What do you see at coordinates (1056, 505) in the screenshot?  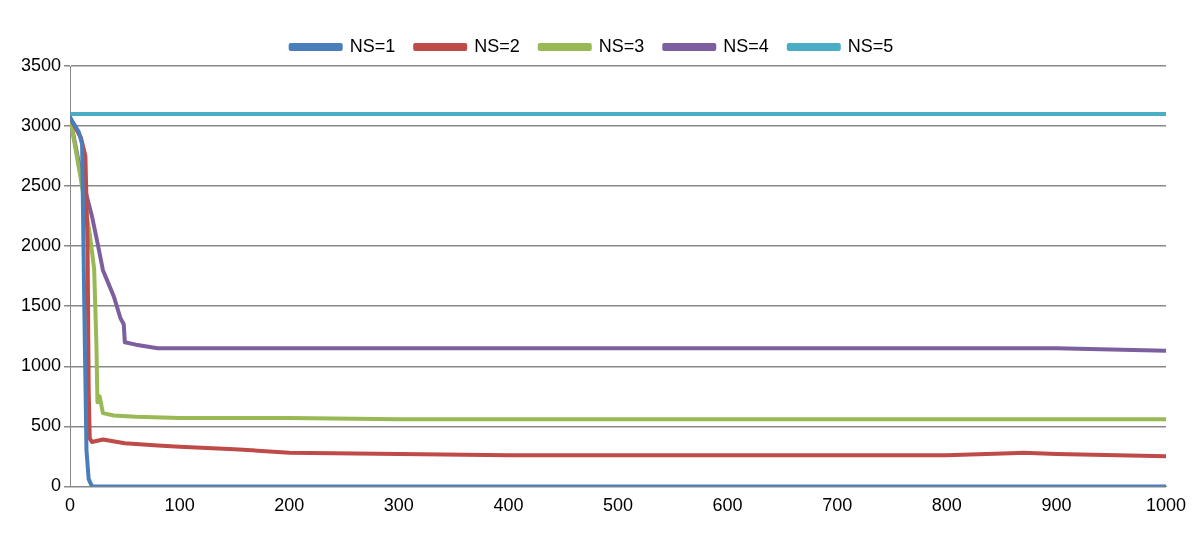 I see `x-tick-label: 900` at bounding box center [1056, 505].